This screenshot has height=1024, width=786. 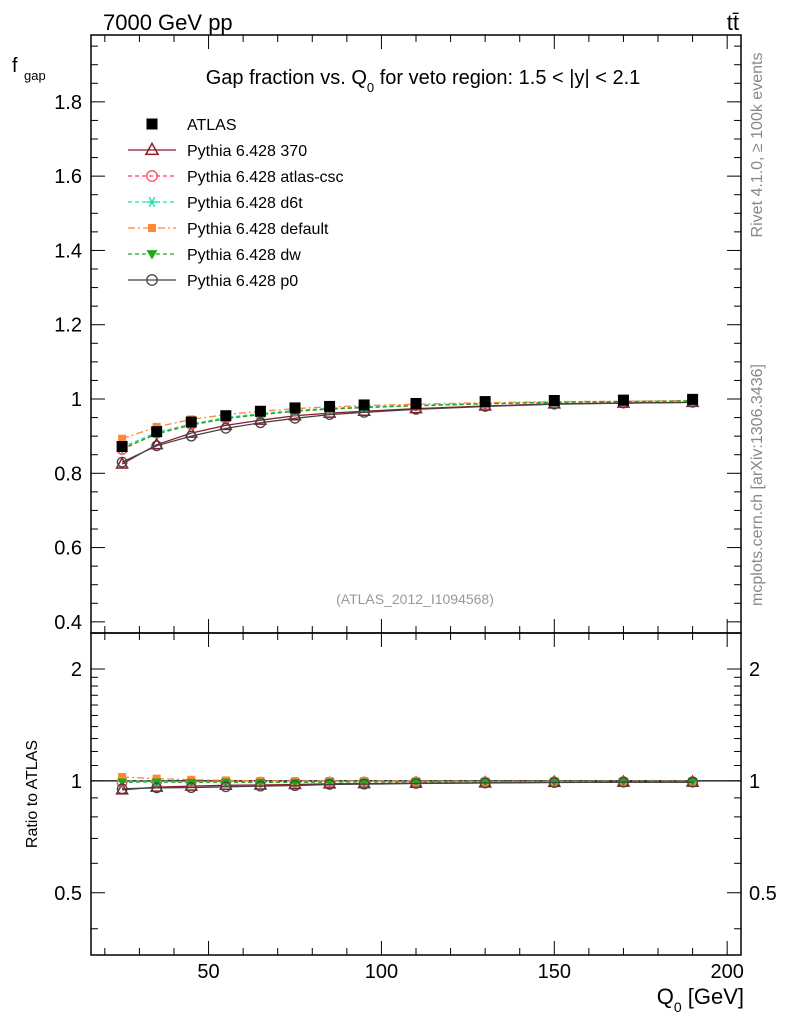 I want to click on y-tick-label: 1, so click(x=76, y=400).